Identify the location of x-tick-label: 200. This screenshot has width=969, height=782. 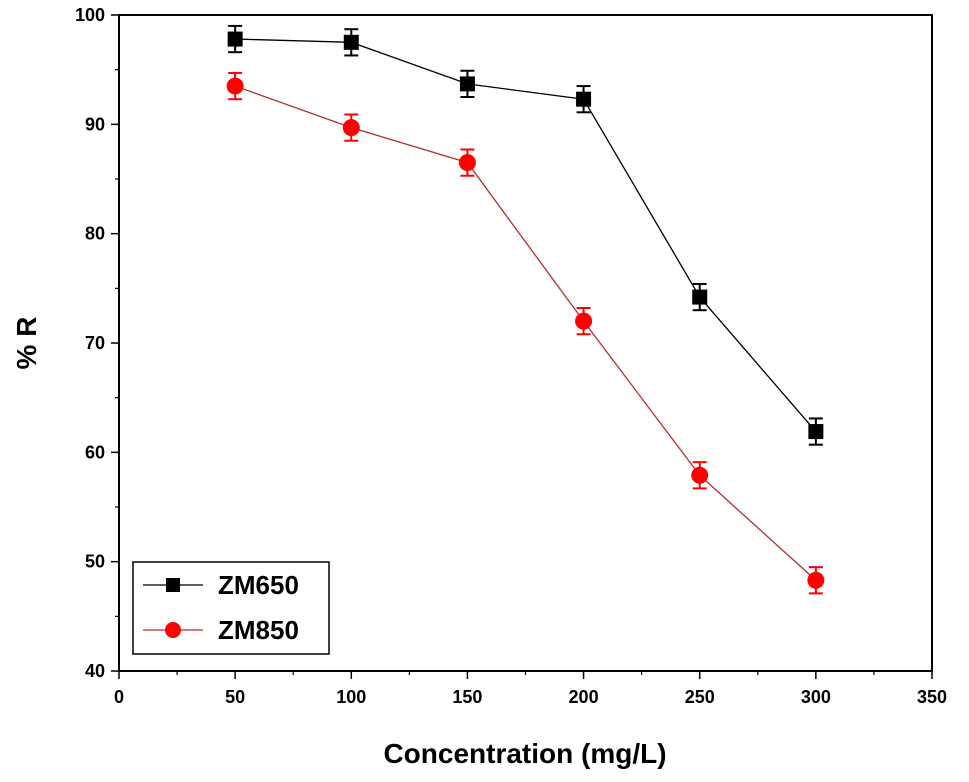
(584, 697).